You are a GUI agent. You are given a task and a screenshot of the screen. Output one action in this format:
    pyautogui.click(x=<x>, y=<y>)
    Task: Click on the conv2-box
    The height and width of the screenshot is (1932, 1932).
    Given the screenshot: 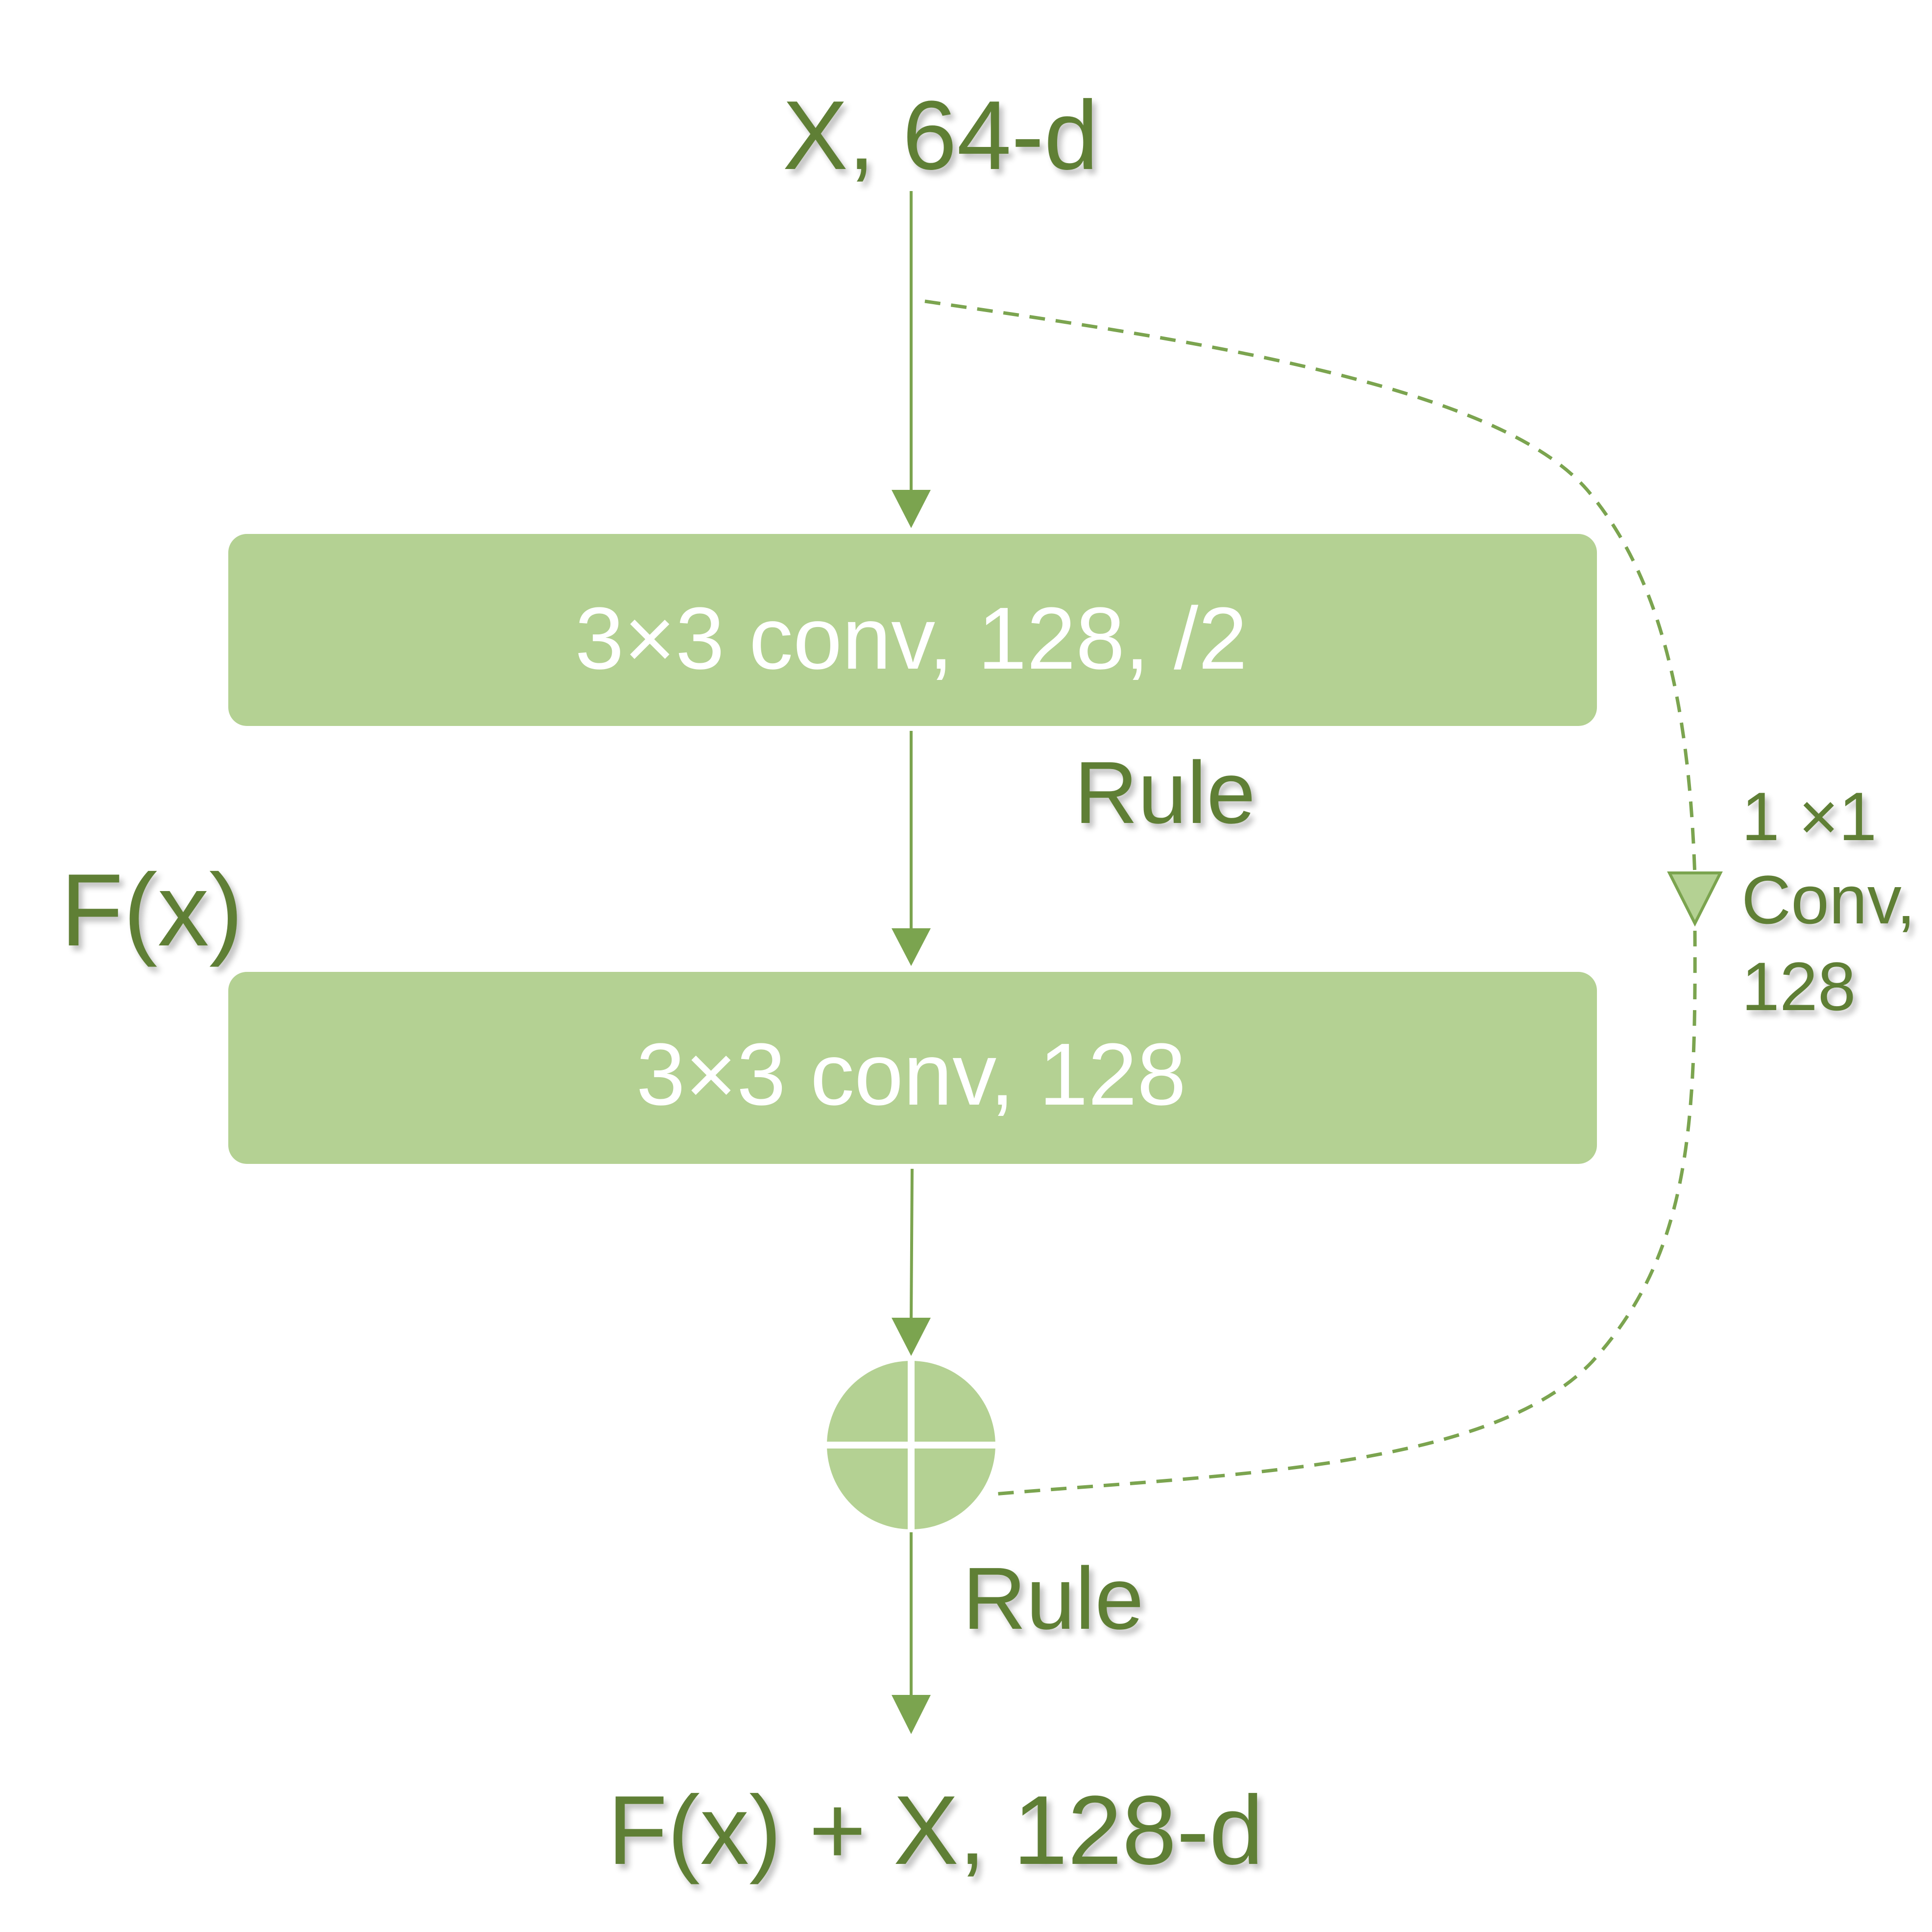 What is the action you would take?
    pyautogui.click(x=912, y=1068)
    